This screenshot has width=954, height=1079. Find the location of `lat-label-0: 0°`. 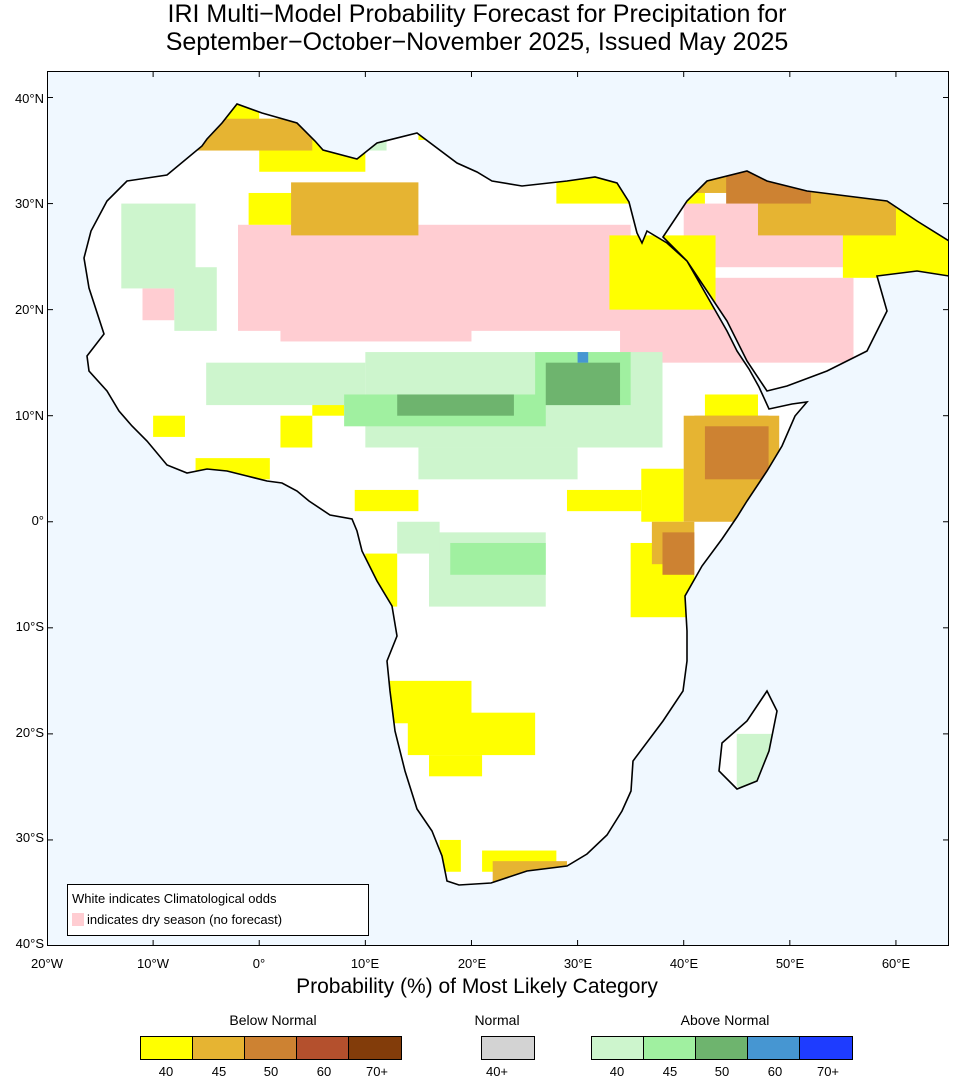

lat-label-0: 0° is located at coordinates (37, 520).